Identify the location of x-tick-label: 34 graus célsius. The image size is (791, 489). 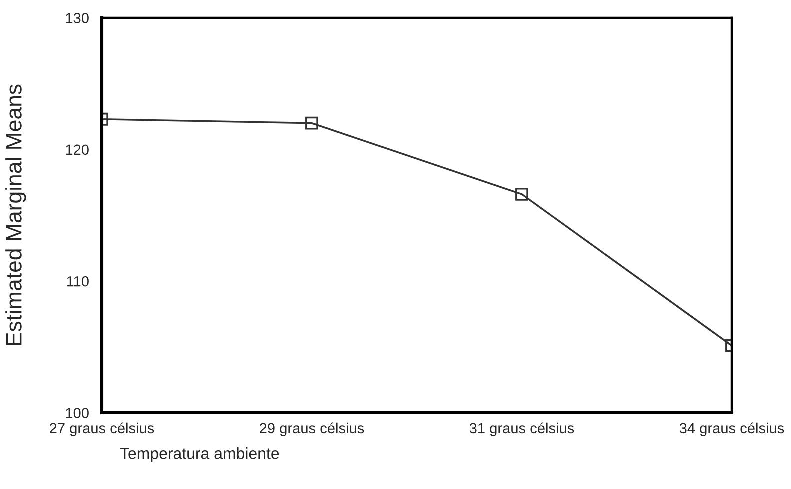
(732, 429).